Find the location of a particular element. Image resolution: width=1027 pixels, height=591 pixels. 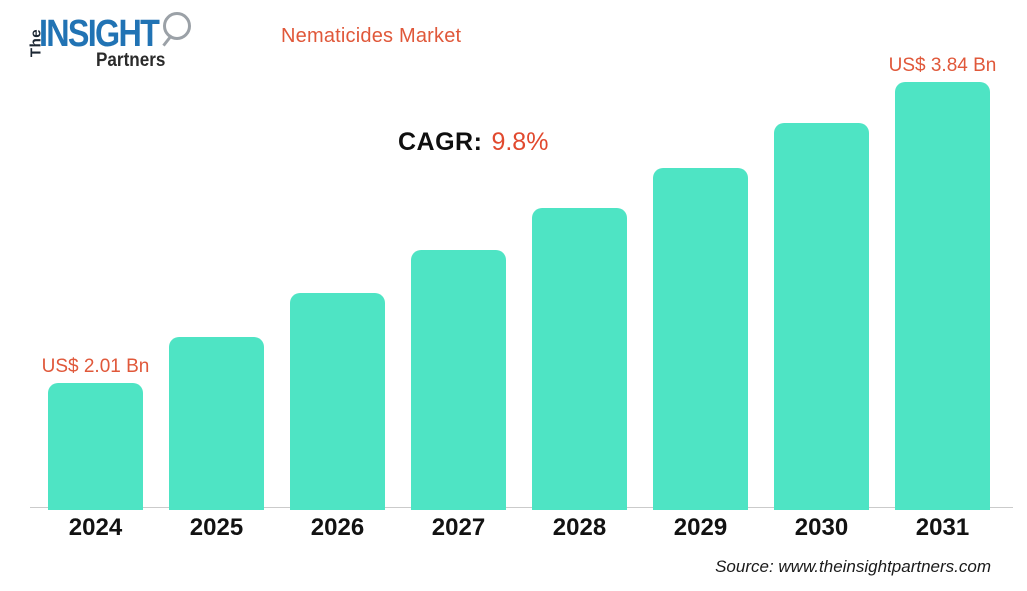

bar-column-2024: US$ 2.01 Bn is located at coordinates (95, 433).